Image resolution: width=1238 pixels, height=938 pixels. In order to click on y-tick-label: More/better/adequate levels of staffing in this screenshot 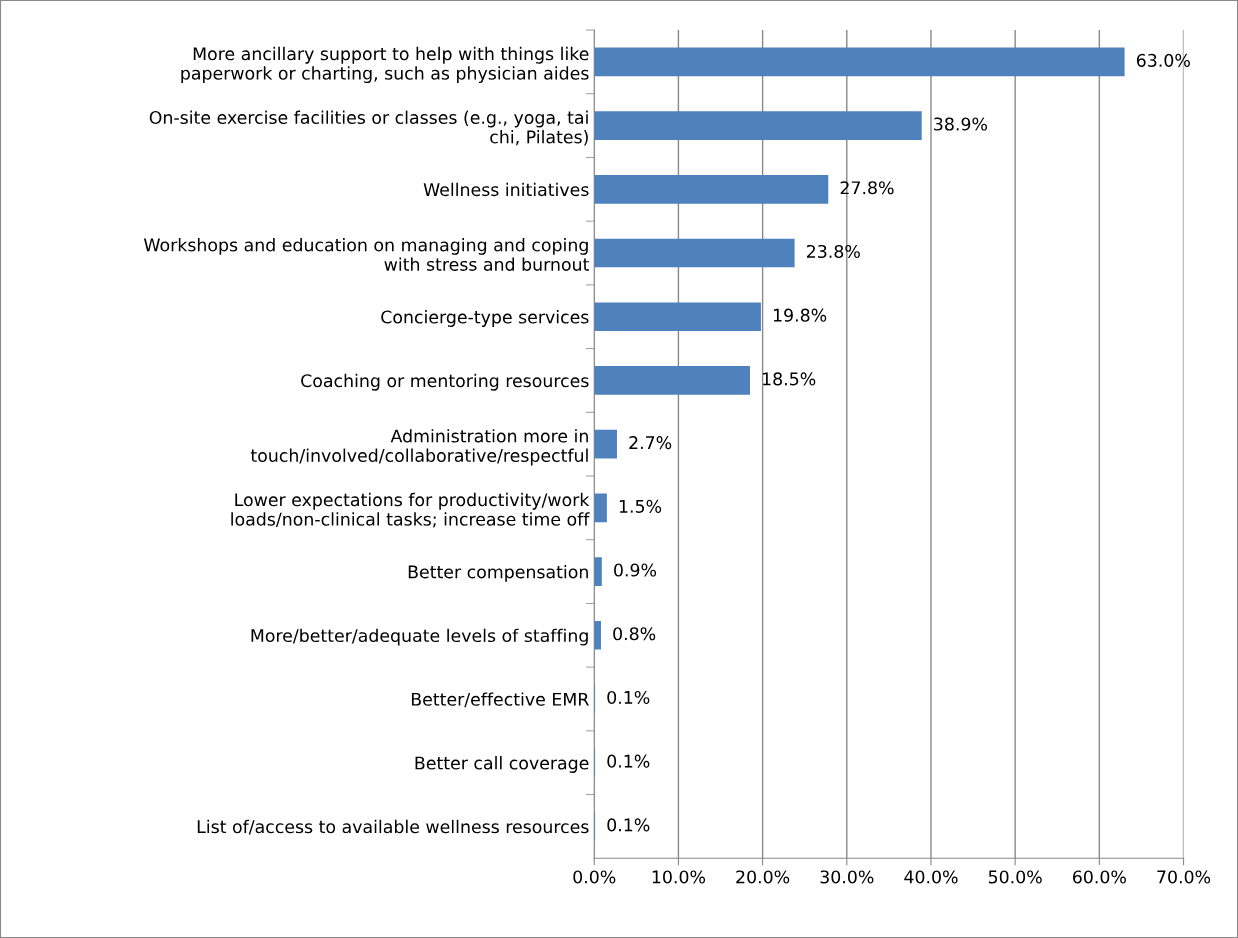, I will do `click(419, 637)`.